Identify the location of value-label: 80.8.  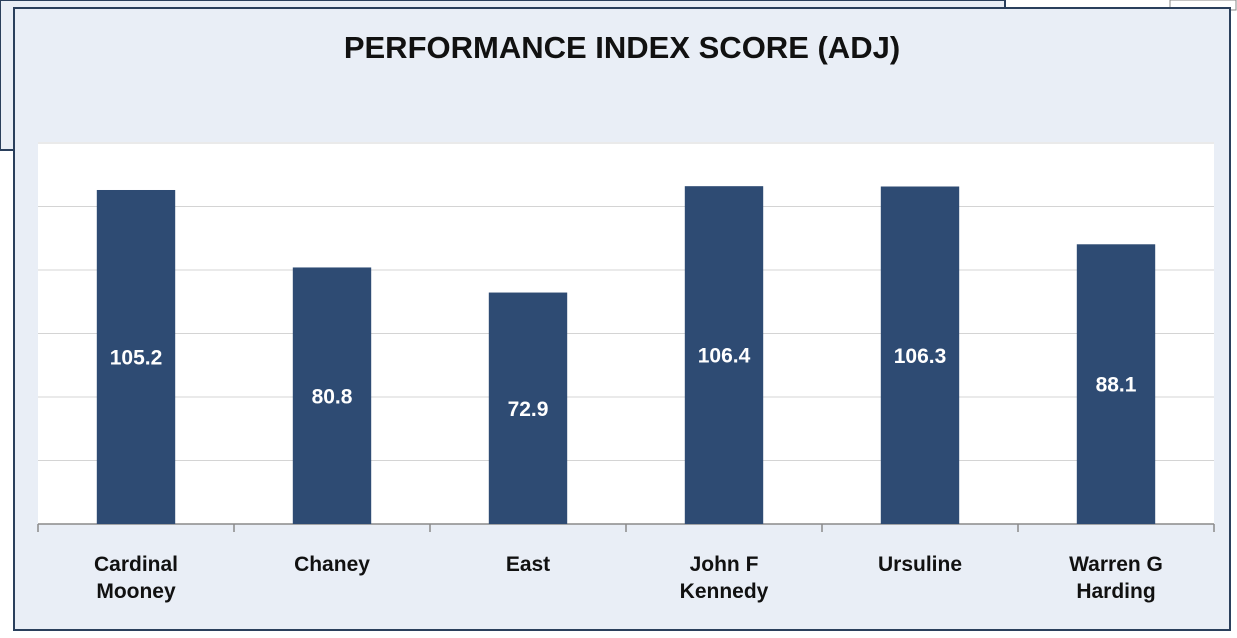
(332, 396).